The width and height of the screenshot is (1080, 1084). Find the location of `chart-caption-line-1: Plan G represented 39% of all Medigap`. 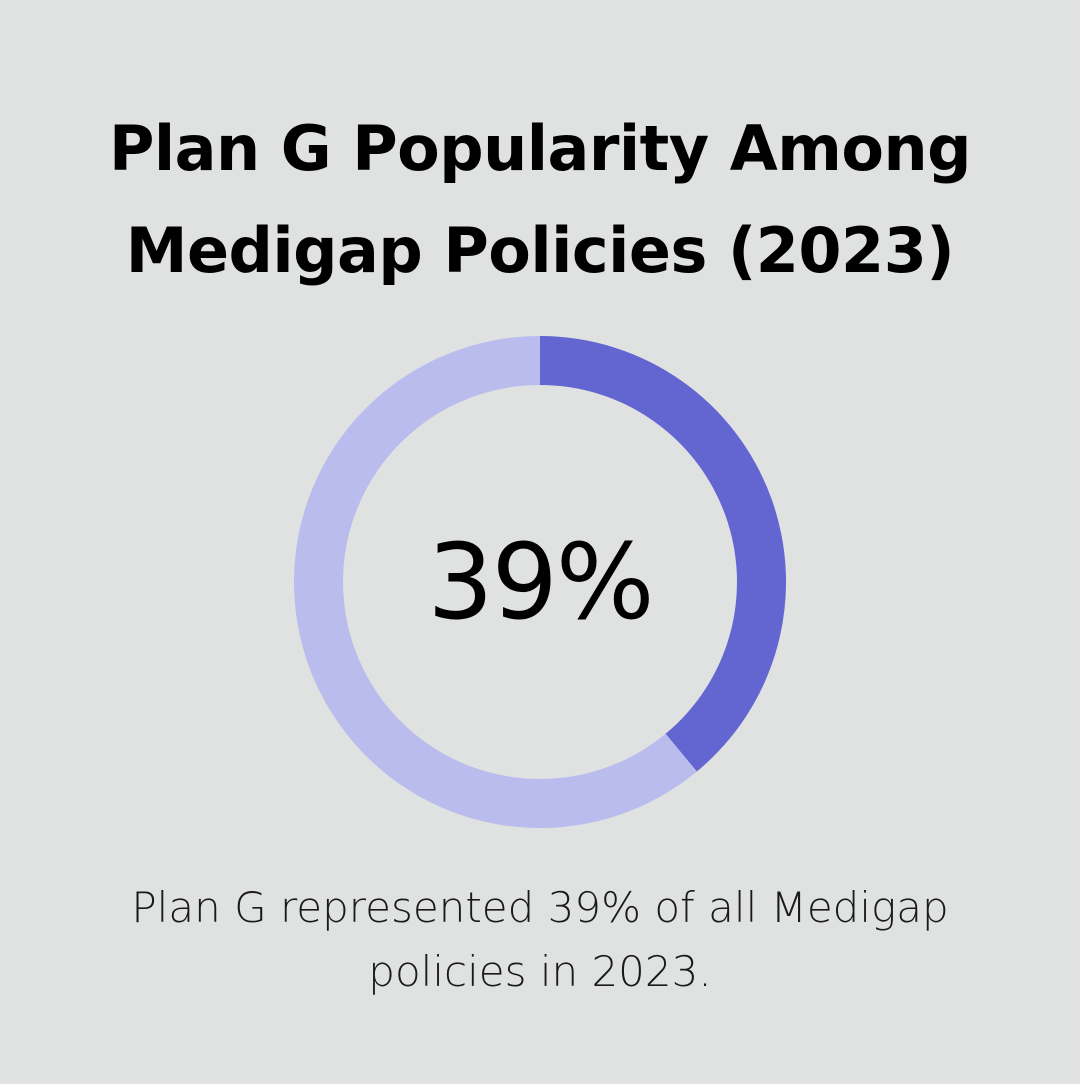

chart-caption-line-1: Plan G represented 39% of all Medigap is located at coordinates (540, 907).